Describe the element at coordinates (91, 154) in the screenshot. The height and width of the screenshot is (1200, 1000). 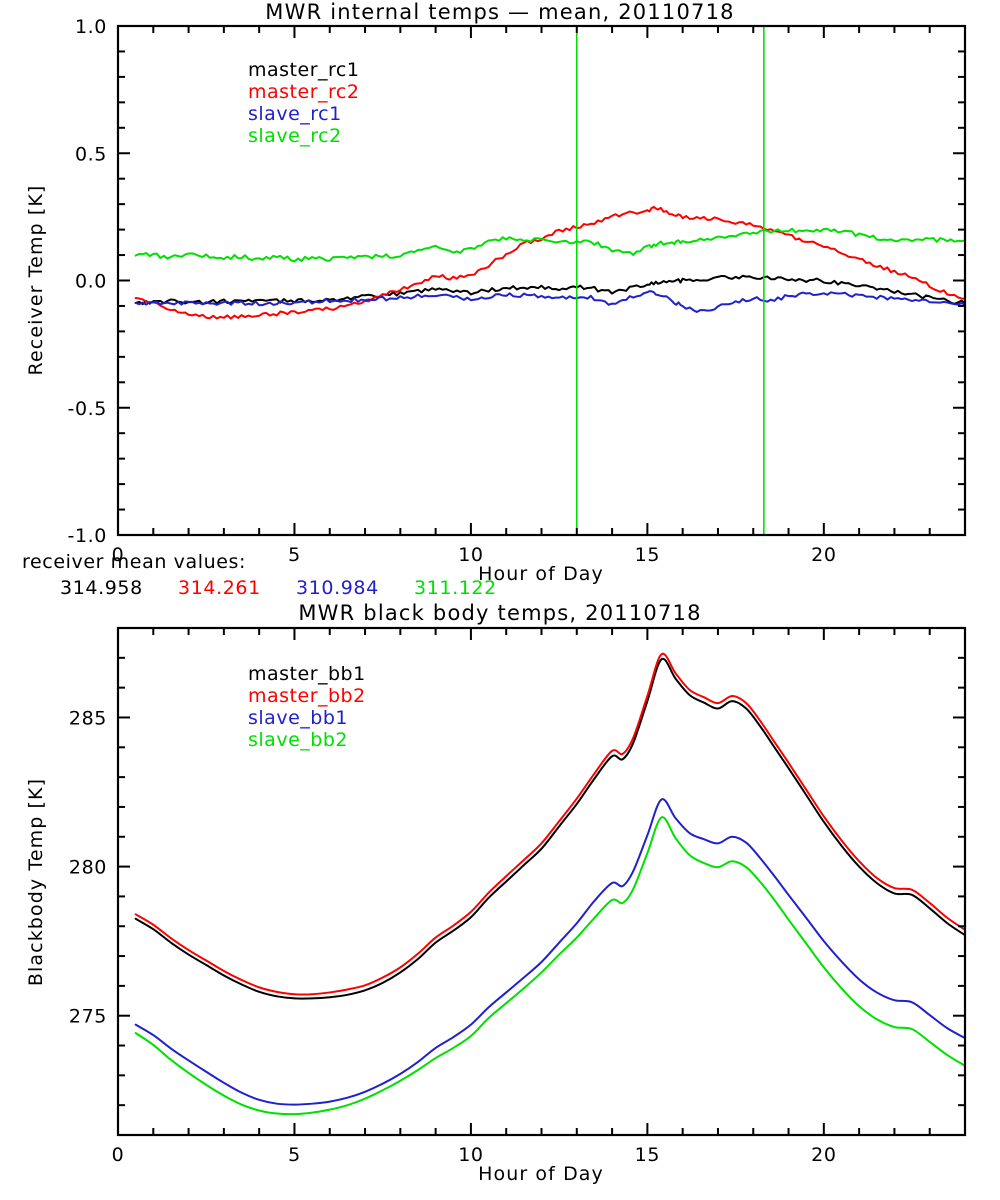
I see `y-tick-label: 0.5` at that location.